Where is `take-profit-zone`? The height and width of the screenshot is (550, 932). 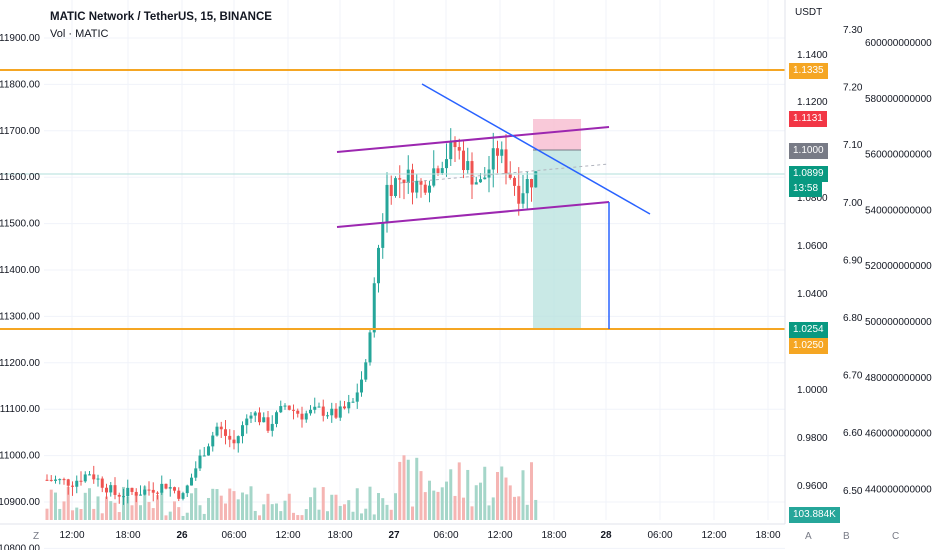
take-profit-zone is located at coordinates (557, 239).